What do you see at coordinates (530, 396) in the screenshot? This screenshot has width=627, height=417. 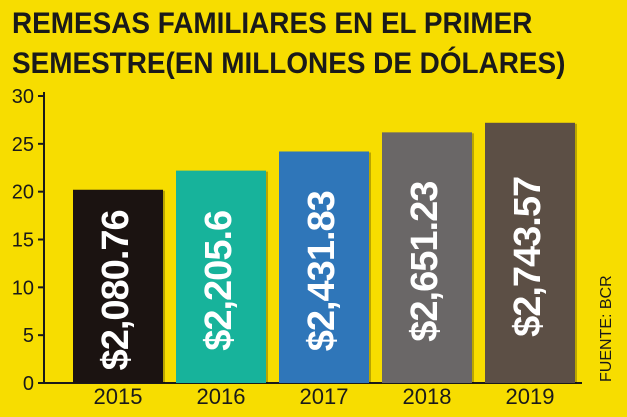 I see `x-tick-label: 2019` at bounding box center [530, 396].